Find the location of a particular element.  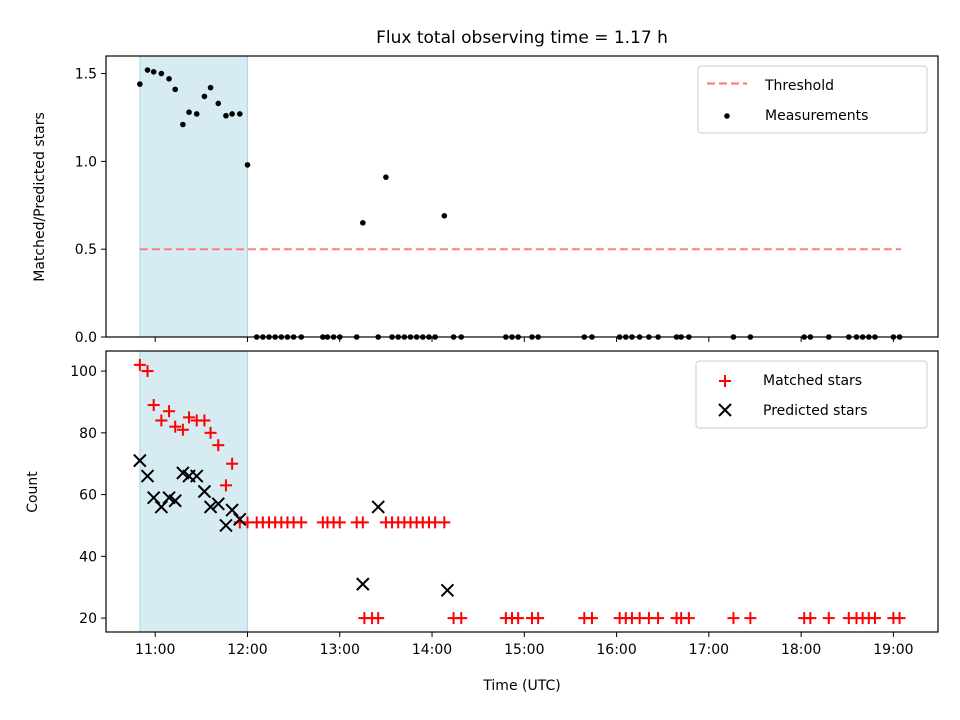

legend-predicted-swatch is located at coordinates (725, 410).